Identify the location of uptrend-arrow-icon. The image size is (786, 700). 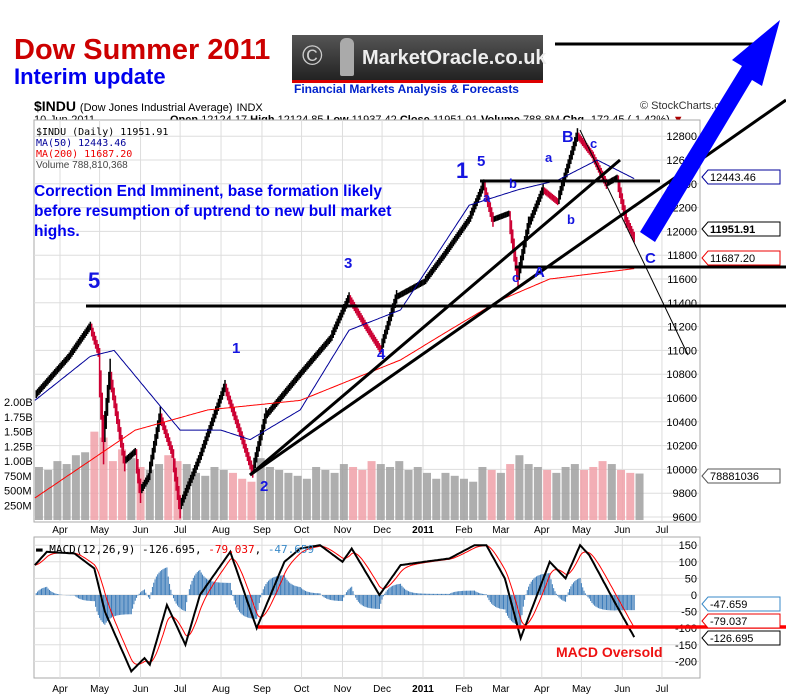
(710, 131).